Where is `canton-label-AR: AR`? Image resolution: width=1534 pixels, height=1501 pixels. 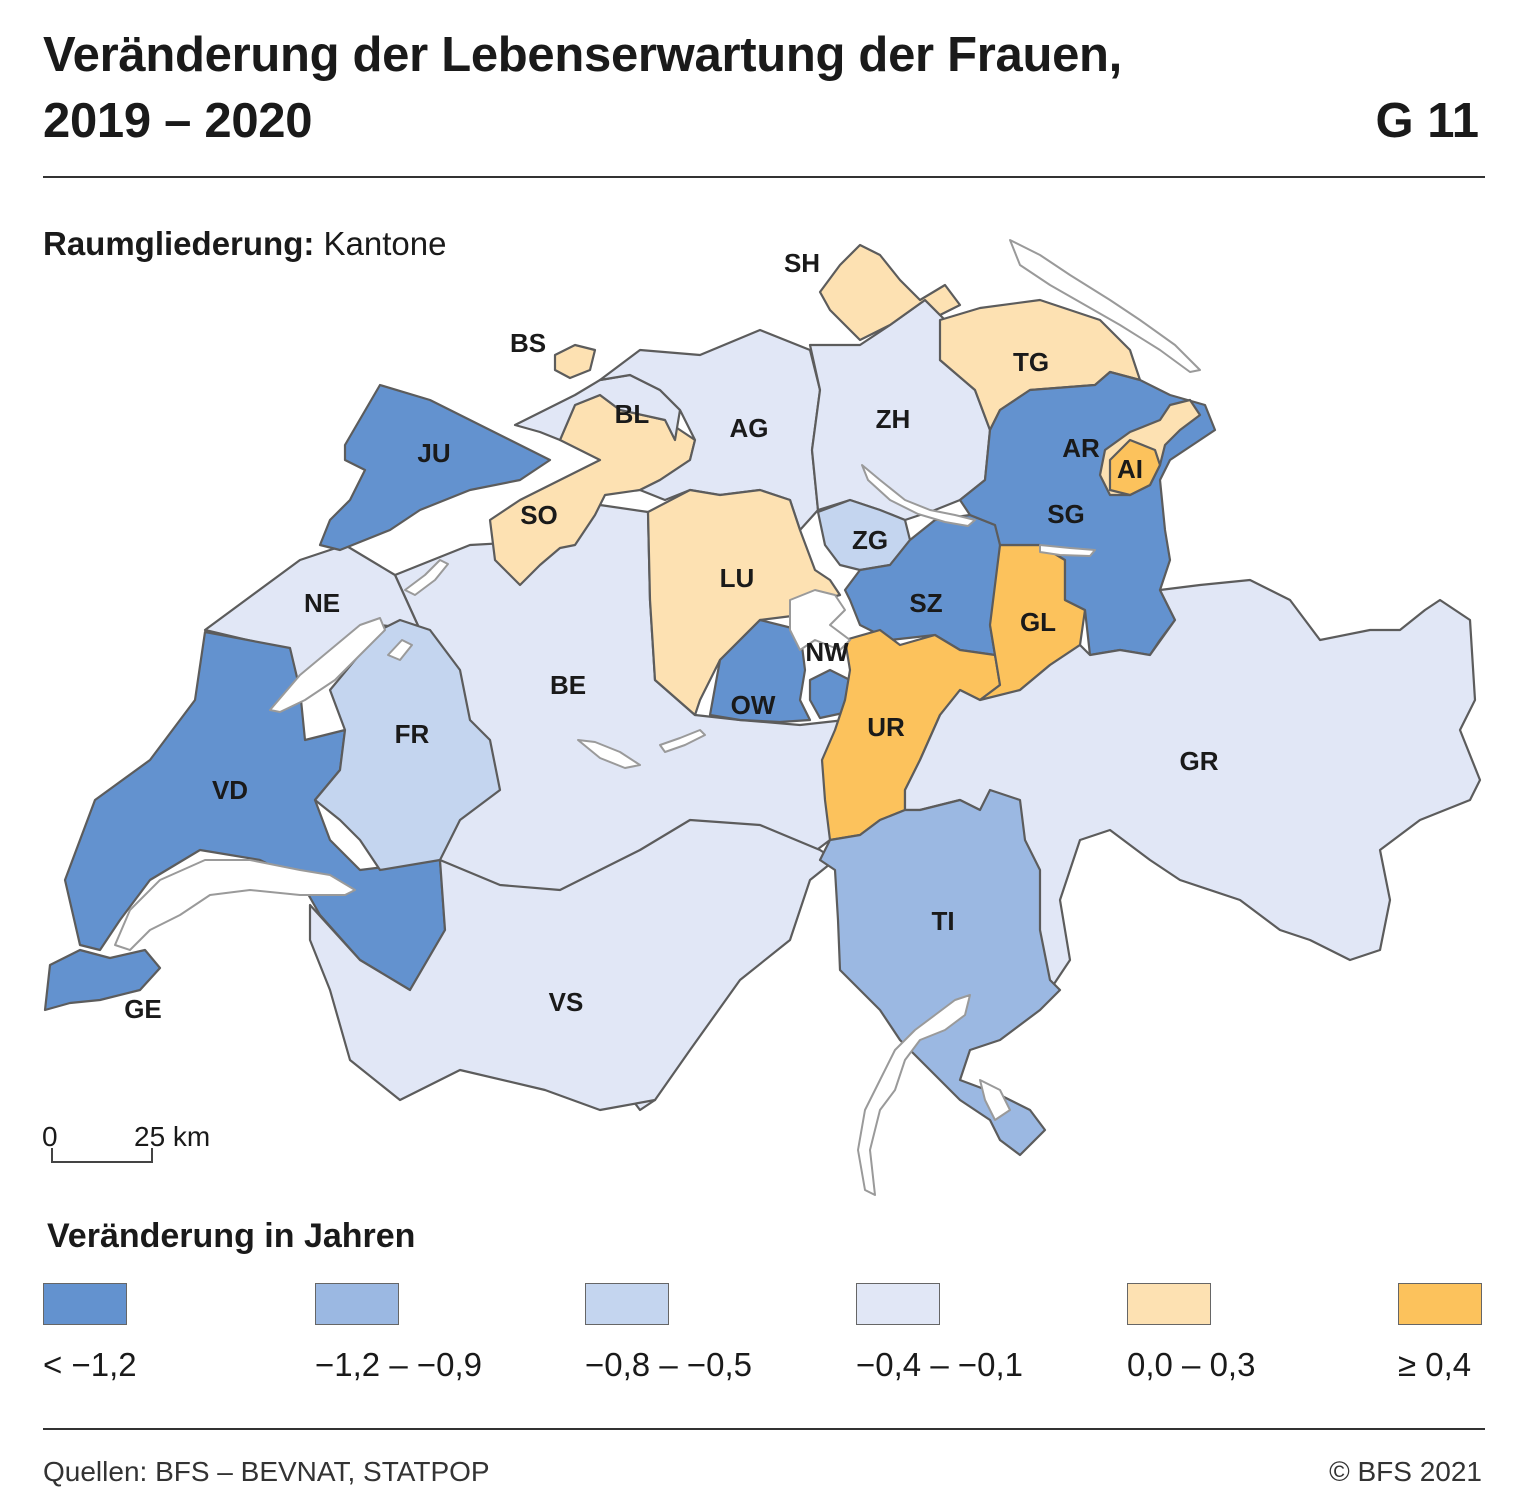 canton-label-AR: AR is located at coordinates (1081, 448).